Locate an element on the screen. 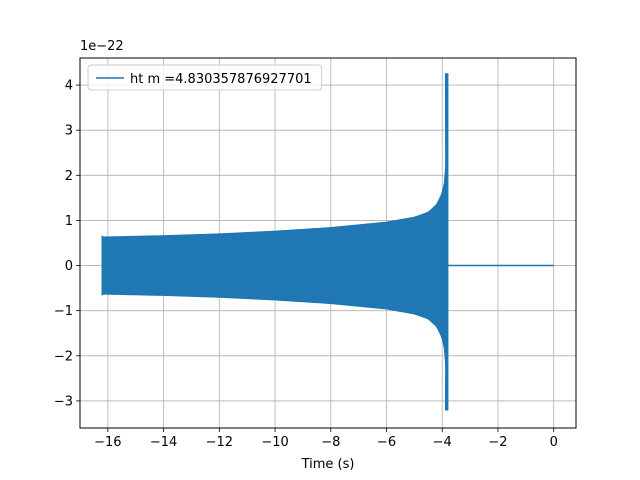 Image resolution: width=640 pixels, height=480 pixels. legend-box is located at coordinates (205, 77).